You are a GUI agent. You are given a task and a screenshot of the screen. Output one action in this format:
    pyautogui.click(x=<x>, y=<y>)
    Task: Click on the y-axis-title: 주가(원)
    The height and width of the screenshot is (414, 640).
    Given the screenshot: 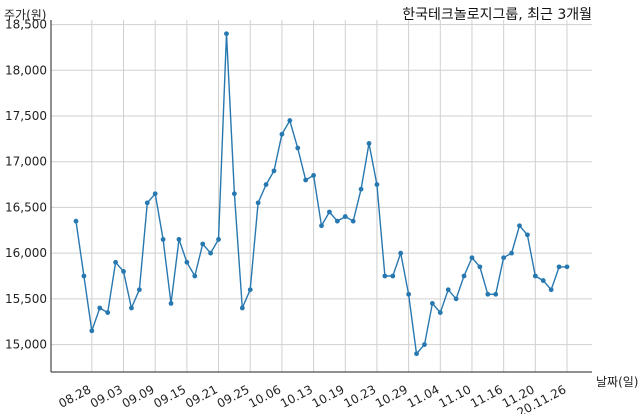 What is the action you would take?
    pyautogui.click(x=25, y=15)
    